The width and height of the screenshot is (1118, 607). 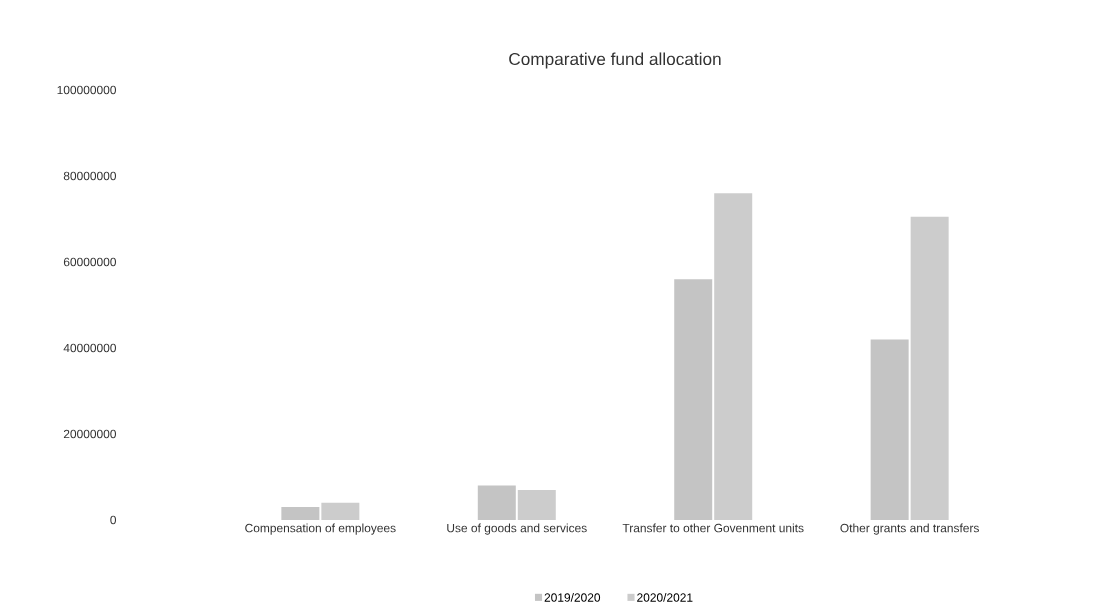 I want to click on legend-label: 2020/2021, so click(x=665, y=597).